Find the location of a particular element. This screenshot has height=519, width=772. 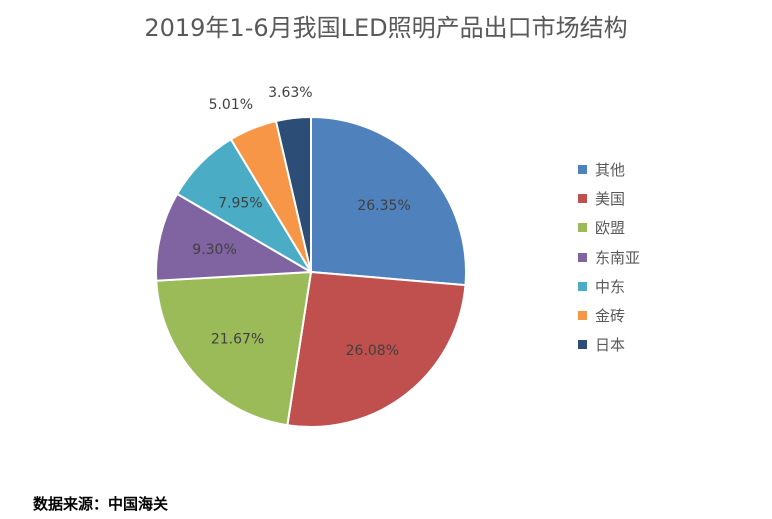

legend-label: 欧盟 is located at coordinates (610, 228).